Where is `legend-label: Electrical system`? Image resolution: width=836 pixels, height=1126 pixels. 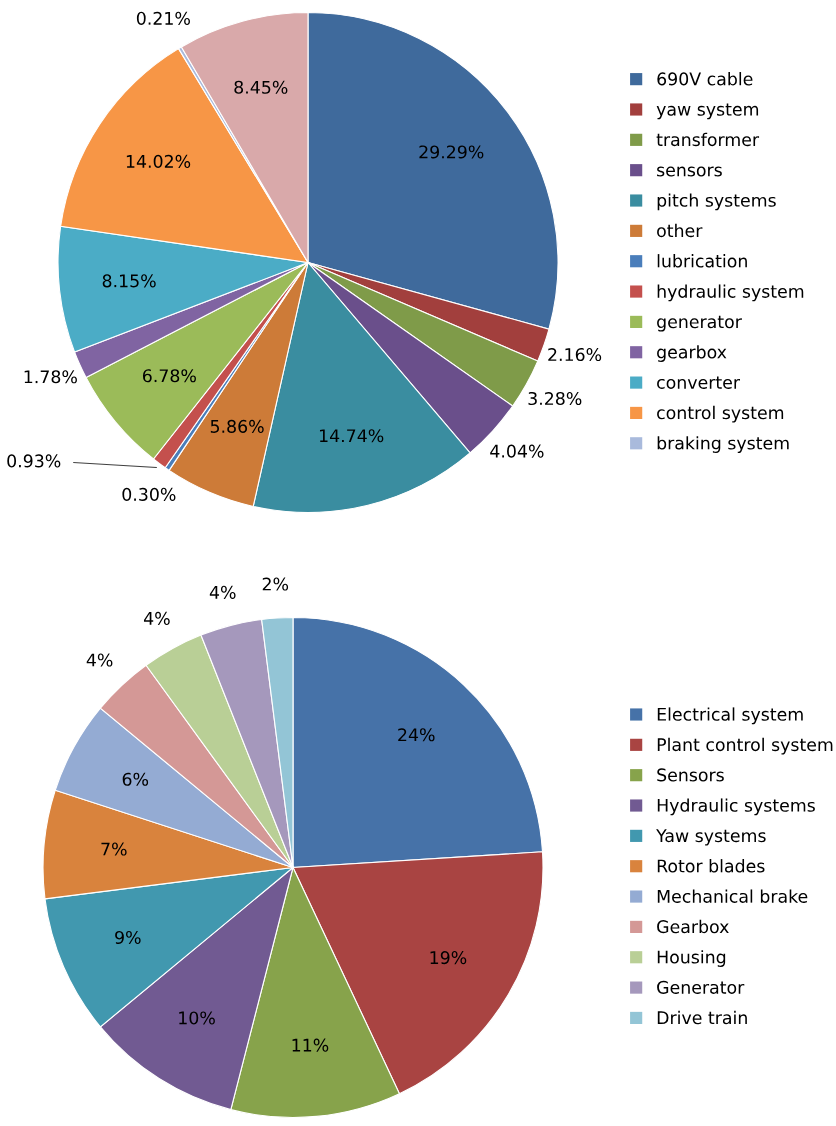 legend-label: Electrical system is located at coordinates (730, 716).